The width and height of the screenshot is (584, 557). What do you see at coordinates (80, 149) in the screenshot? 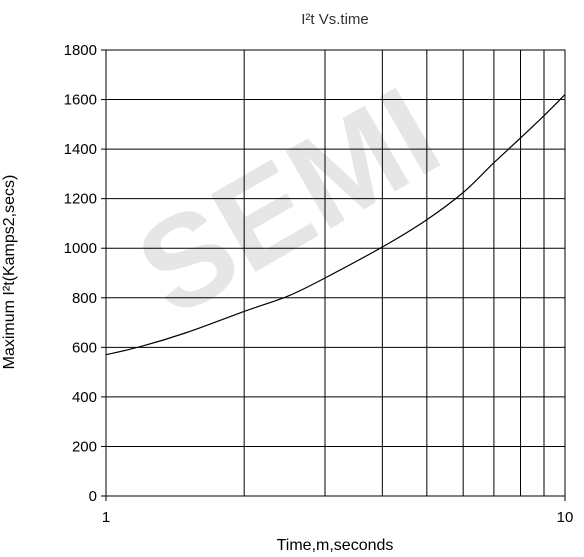
I see `y-tick-label: 1400` at bounding box center [80, 149].